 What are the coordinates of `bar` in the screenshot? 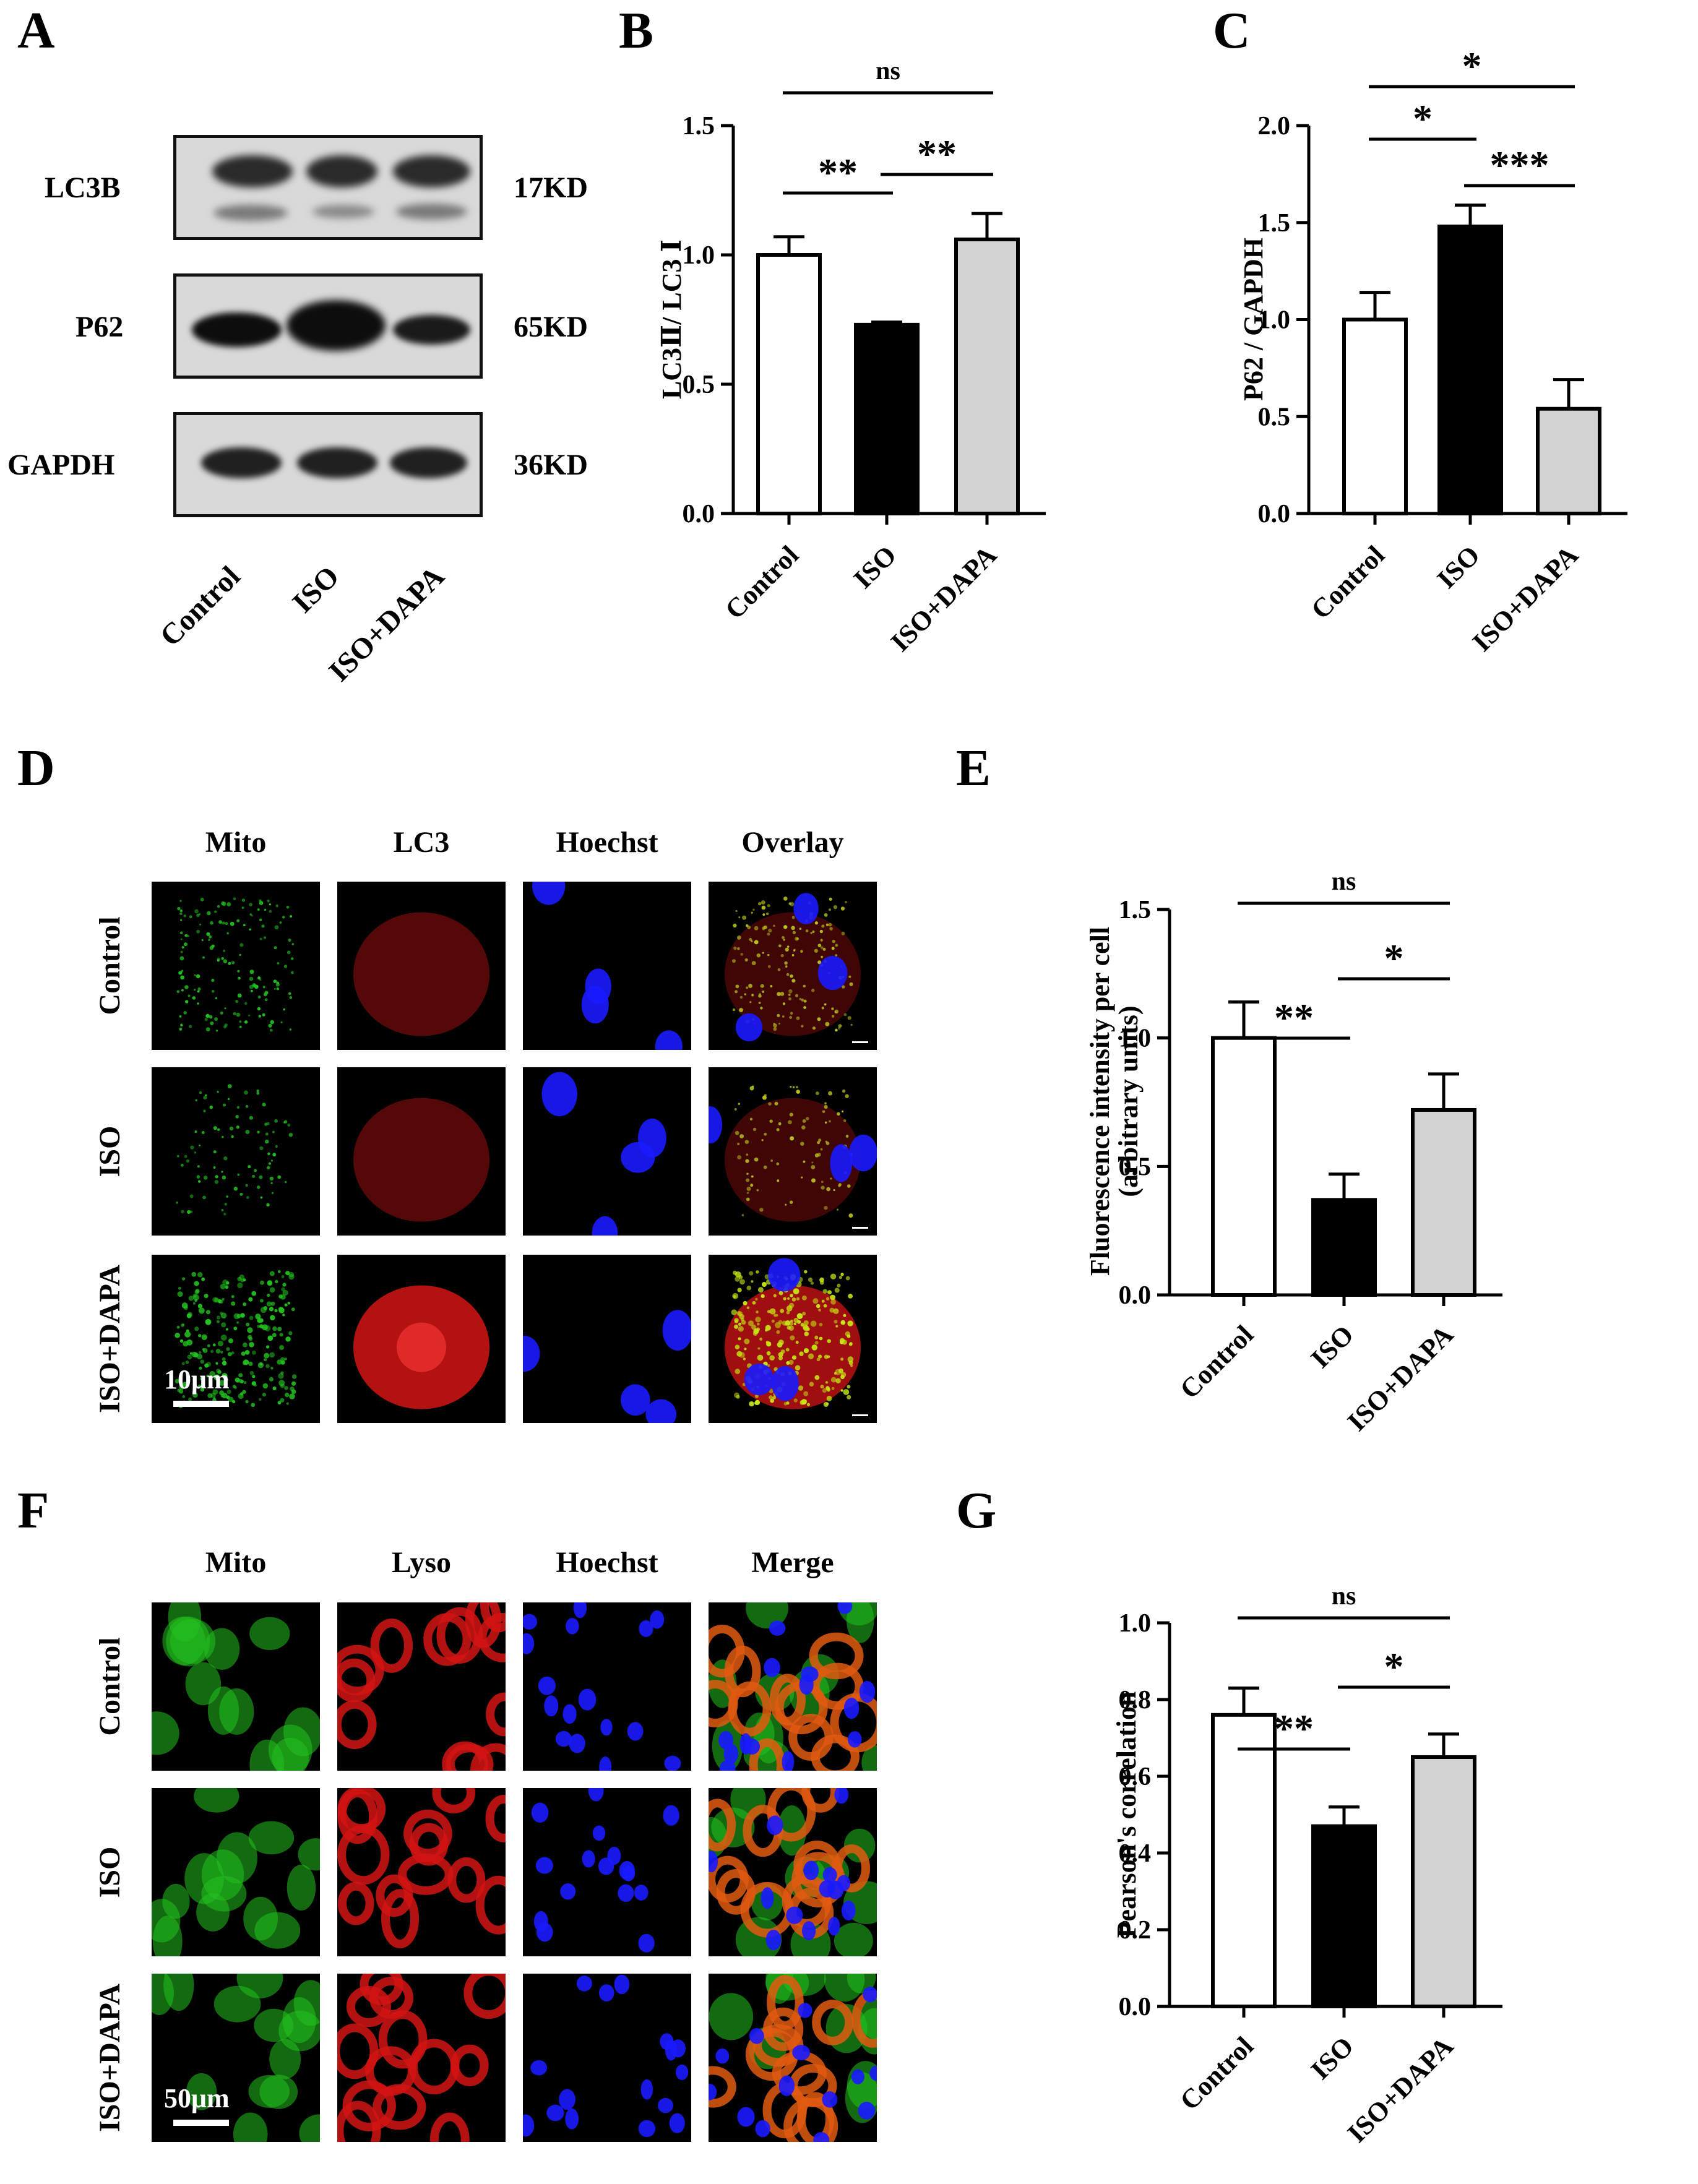 It's located at (1375, 416).